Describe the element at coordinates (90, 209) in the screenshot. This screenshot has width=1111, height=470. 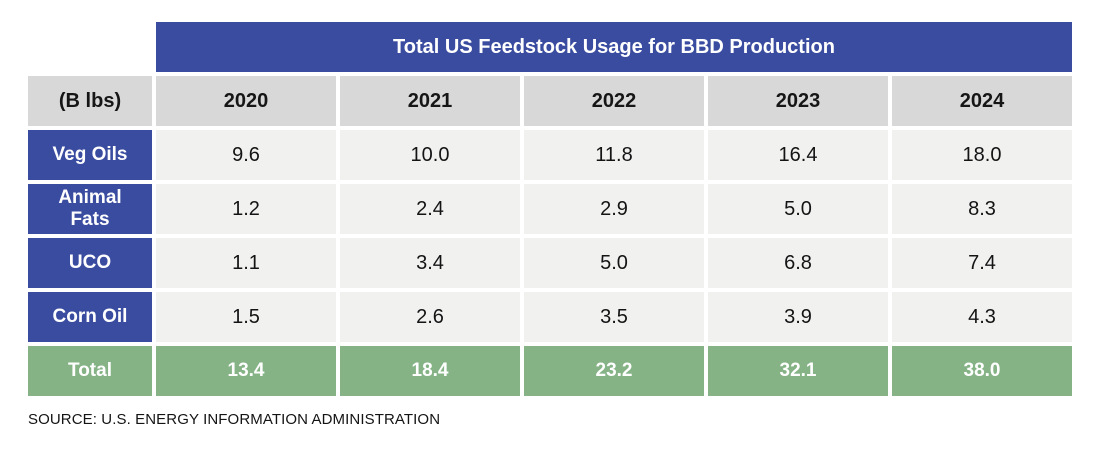
I see `row-header-animal-fats: Animal Fats` at that location.